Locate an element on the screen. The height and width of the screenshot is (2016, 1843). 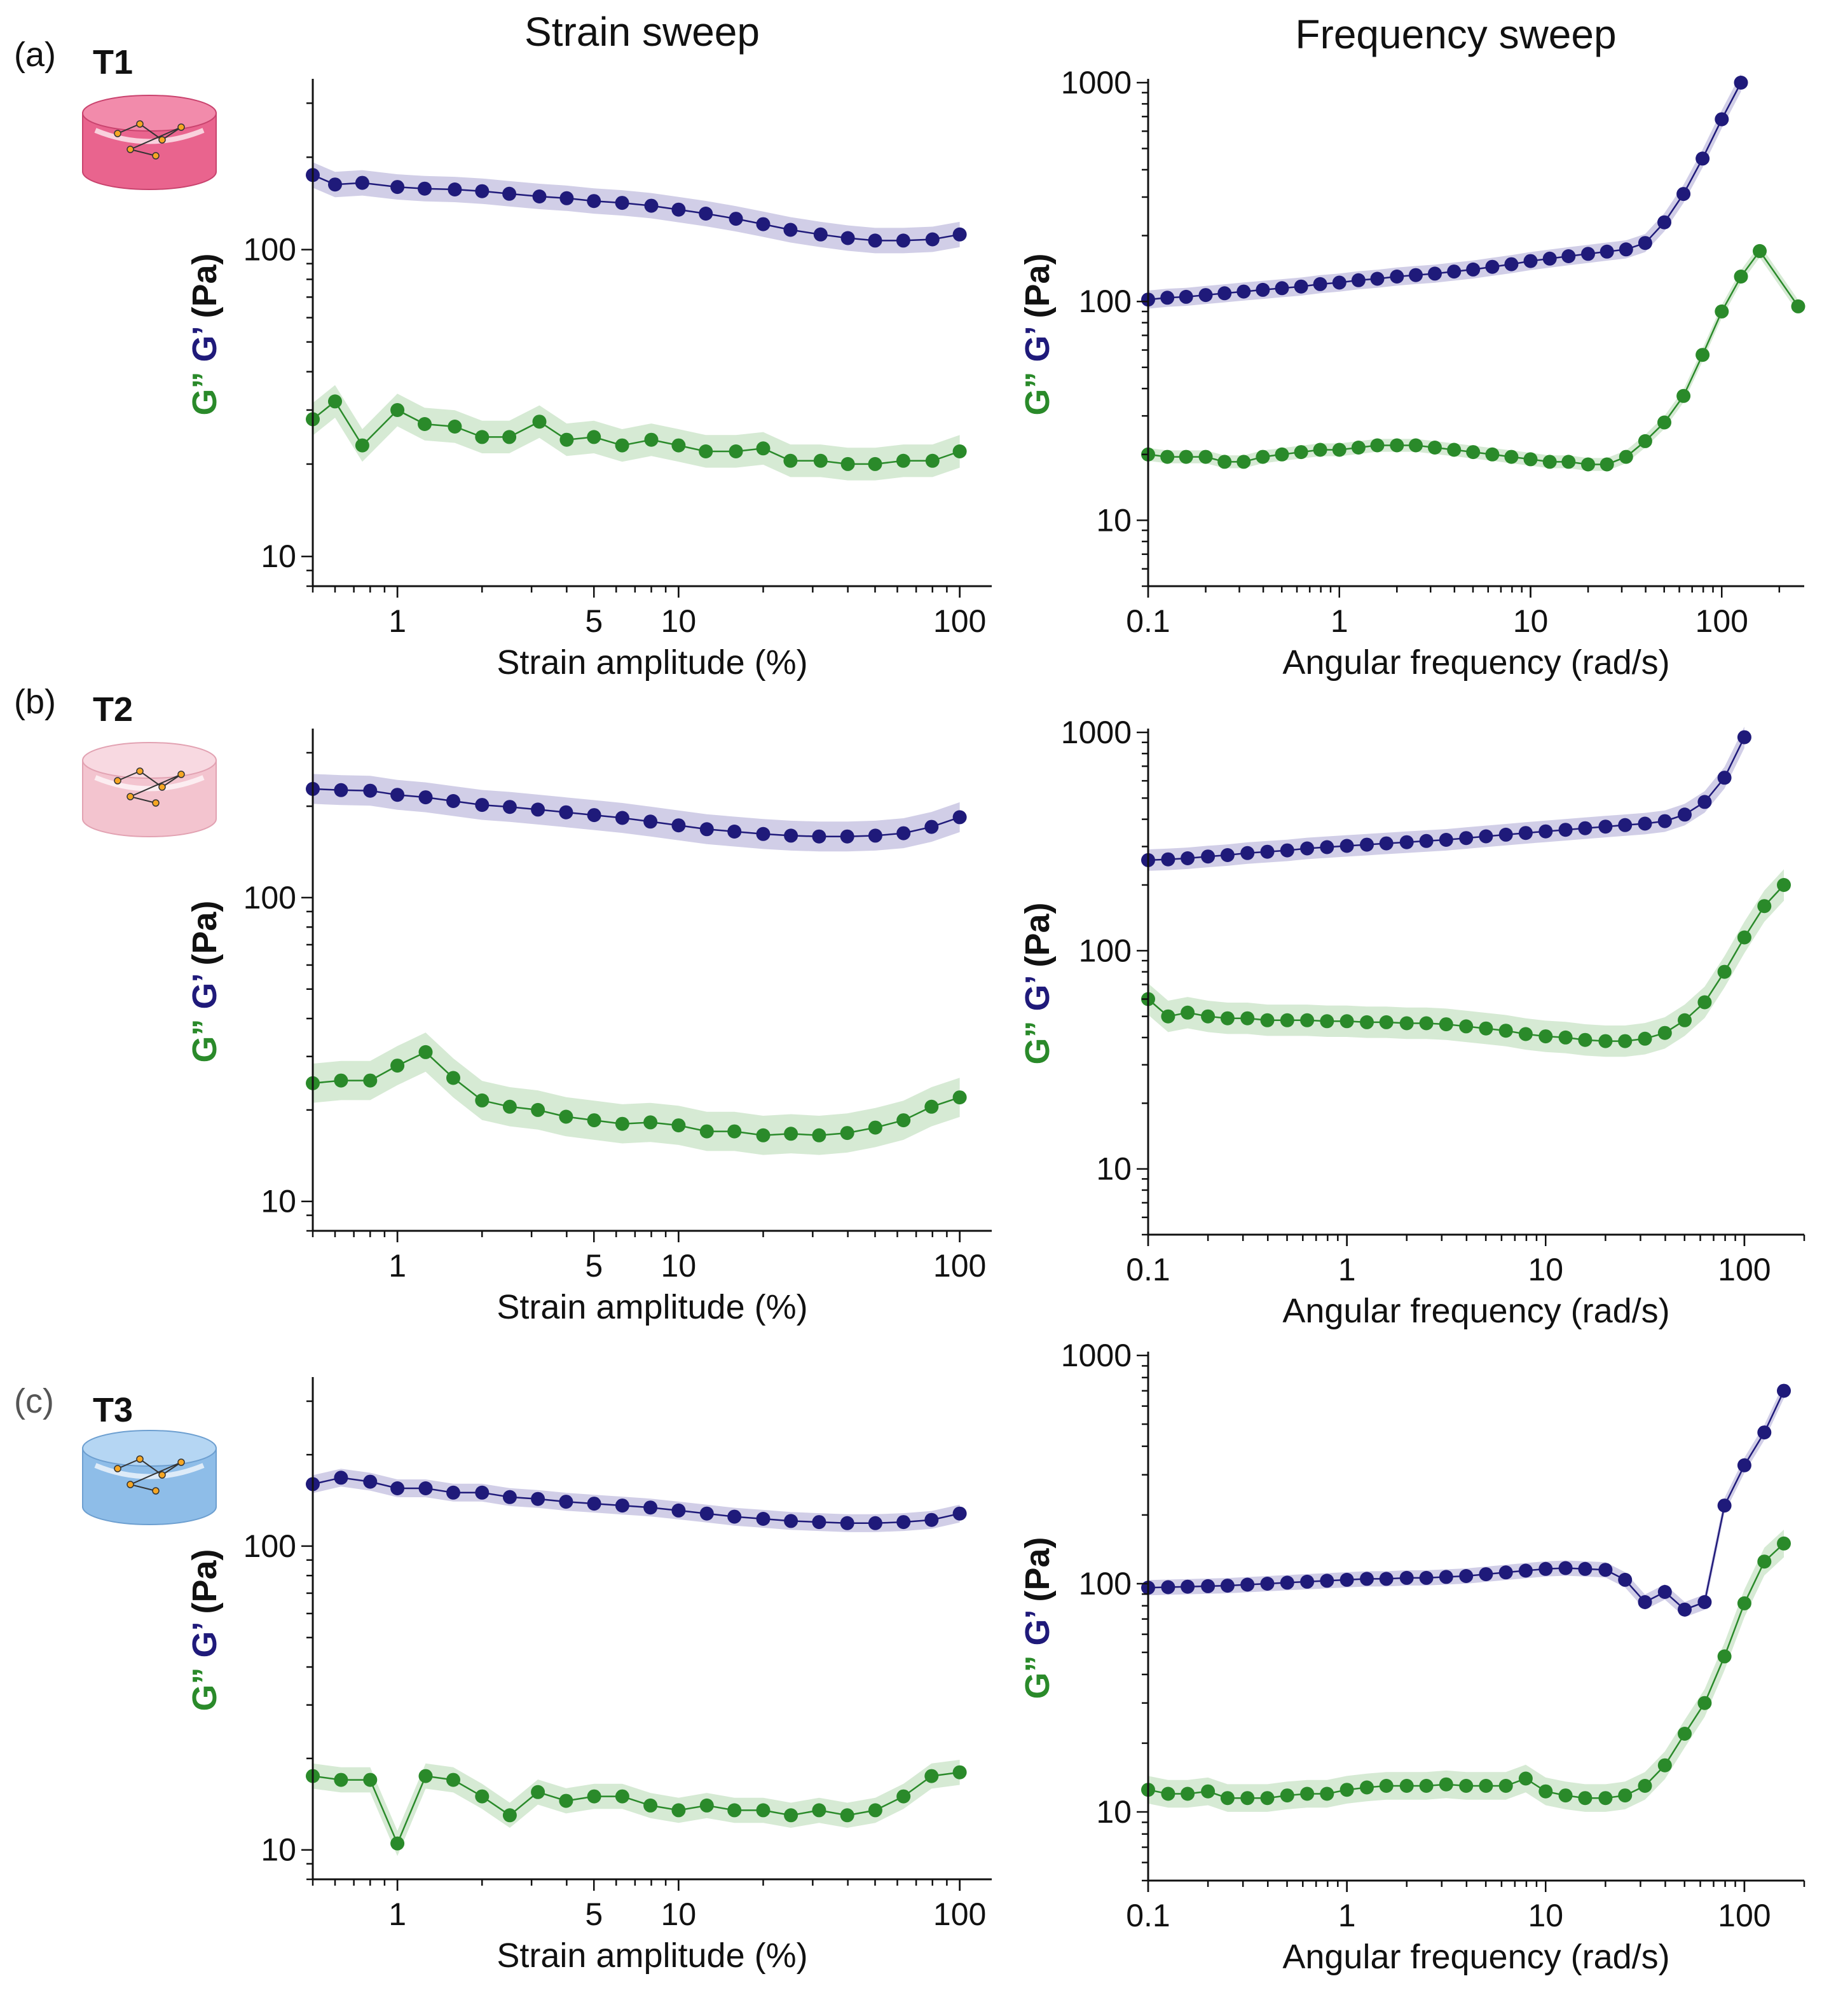
x-axis-label: Strain amplitude (%) is located at coordinates (652, 1956).